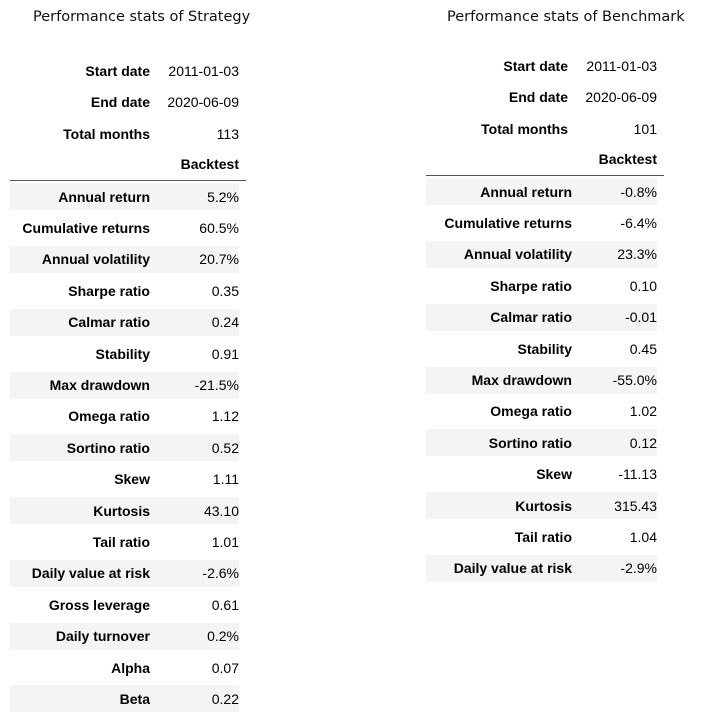  I want to click on benchmark-title: Performance stats of Benchmark, so click(566, 17).